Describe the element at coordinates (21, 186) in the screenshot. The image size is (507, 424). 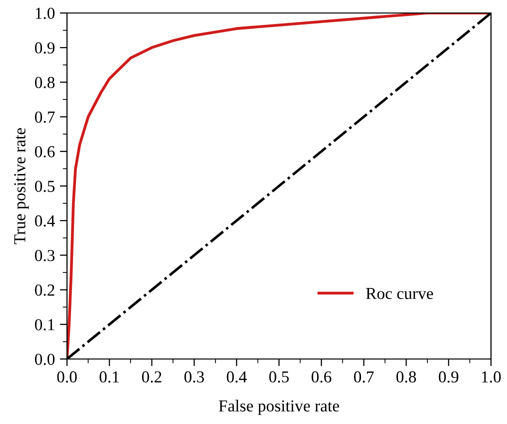
I see `y-axis-title: True positive rate` at that location.